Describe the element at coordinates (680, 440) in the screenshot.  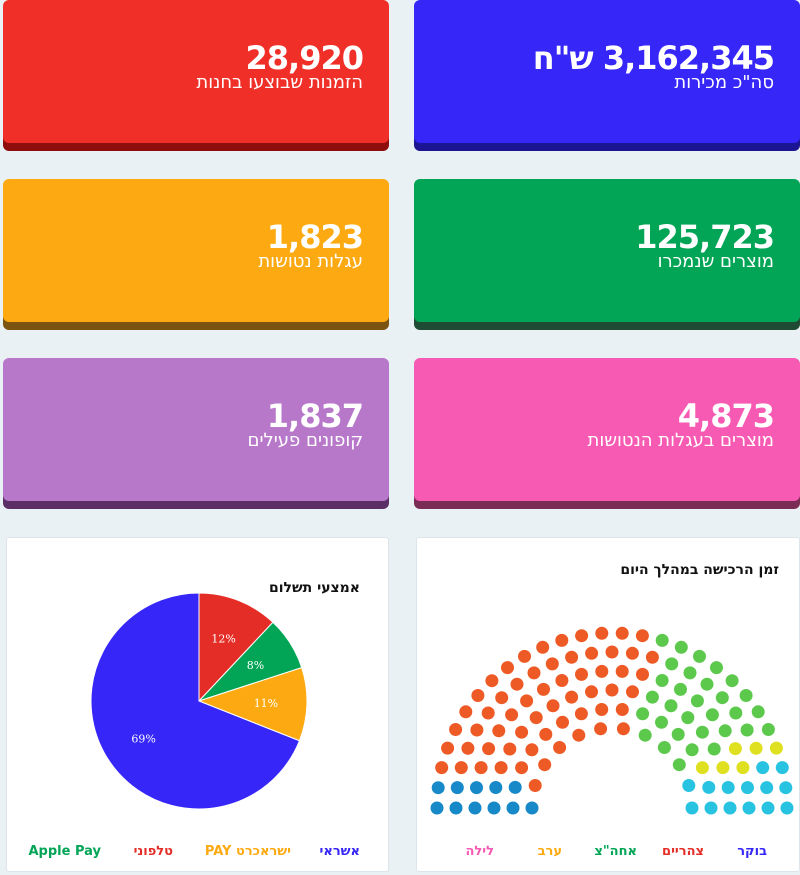
I see `kpi-label: מוצרים בעגלות הנטושות` at that location.